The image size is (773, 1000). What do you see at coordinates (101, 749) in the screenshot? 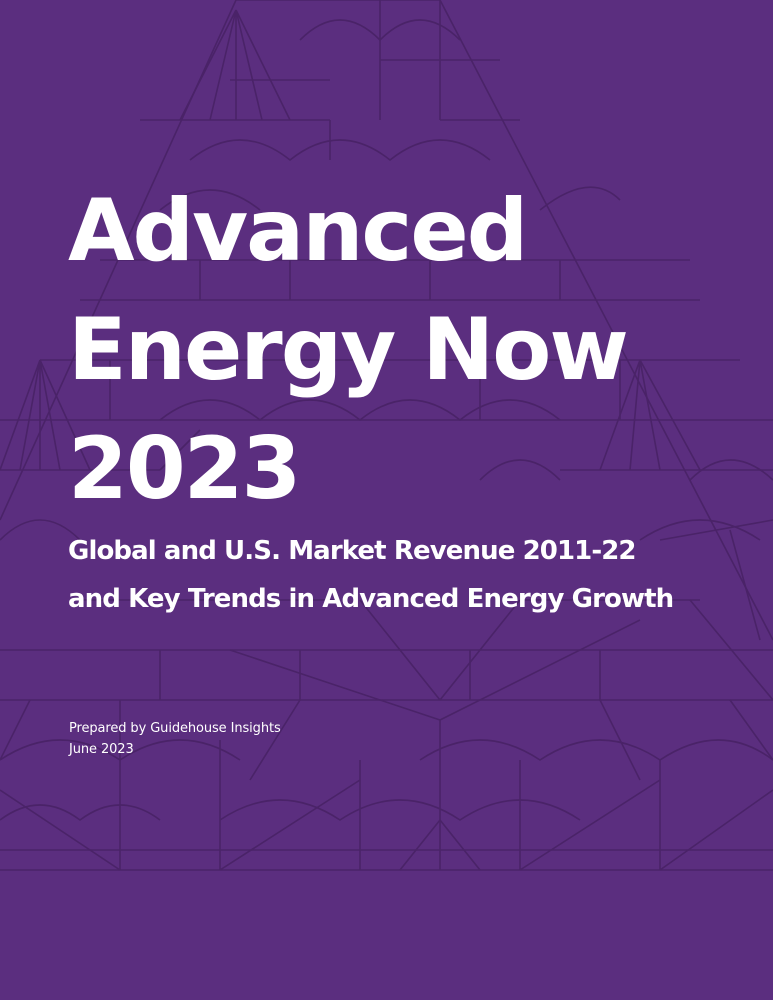
I see `report-date: June 2023` at bounding box center [101, 749].